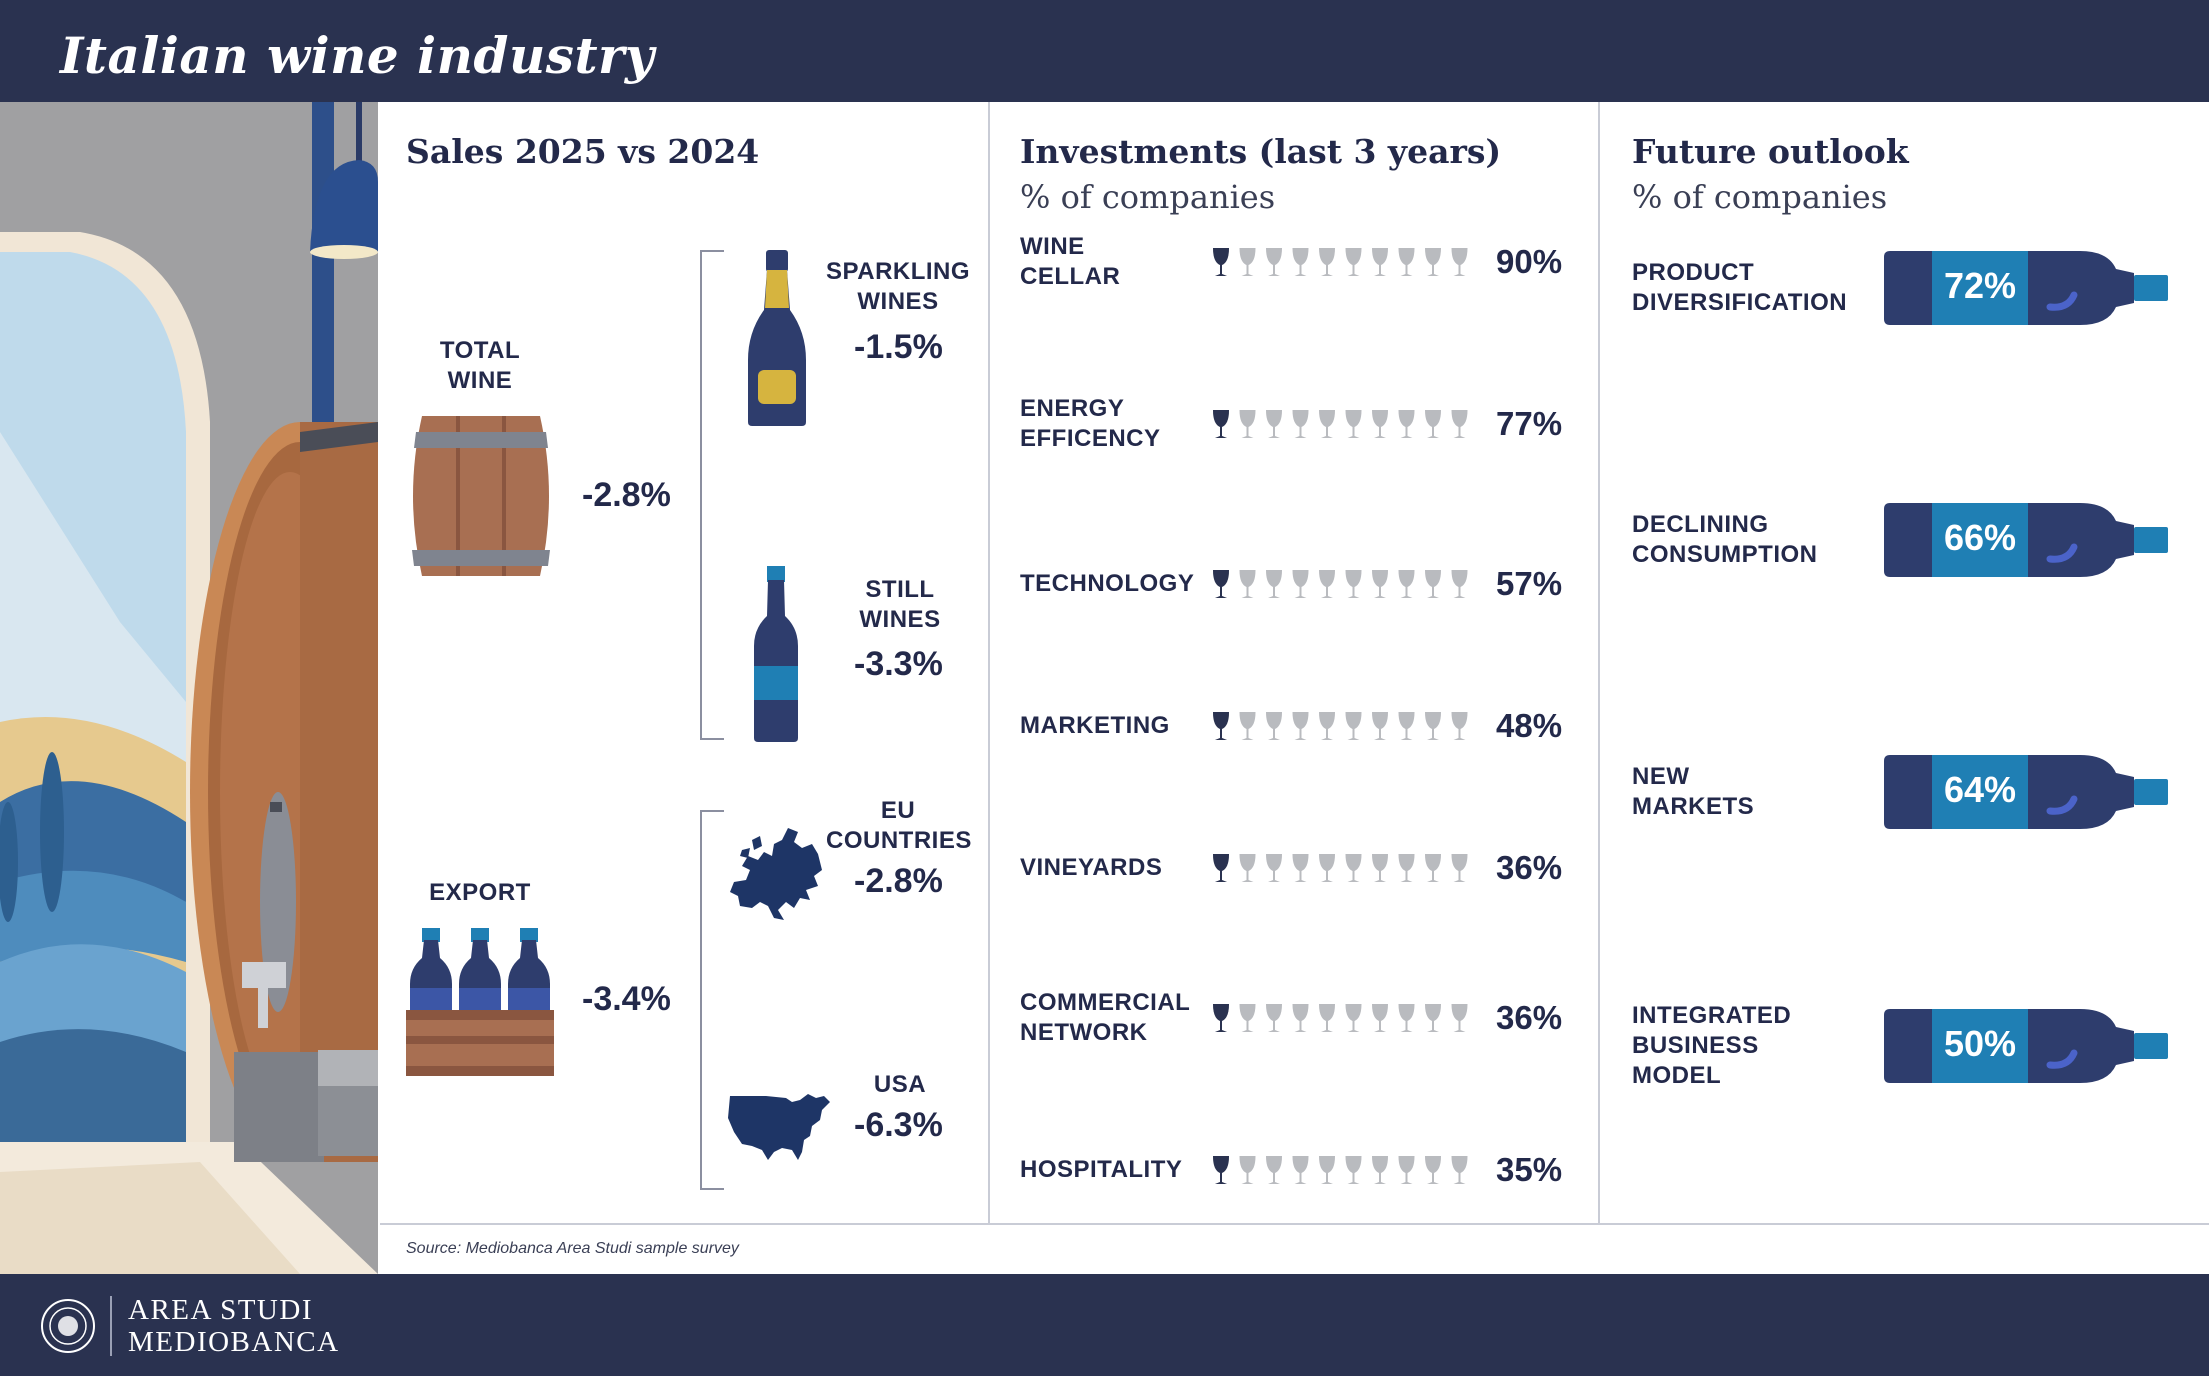 The width and height of the screenshot is (2209, 1376). I want to click on outlook-value-label: 64%, so click(1980, 789).